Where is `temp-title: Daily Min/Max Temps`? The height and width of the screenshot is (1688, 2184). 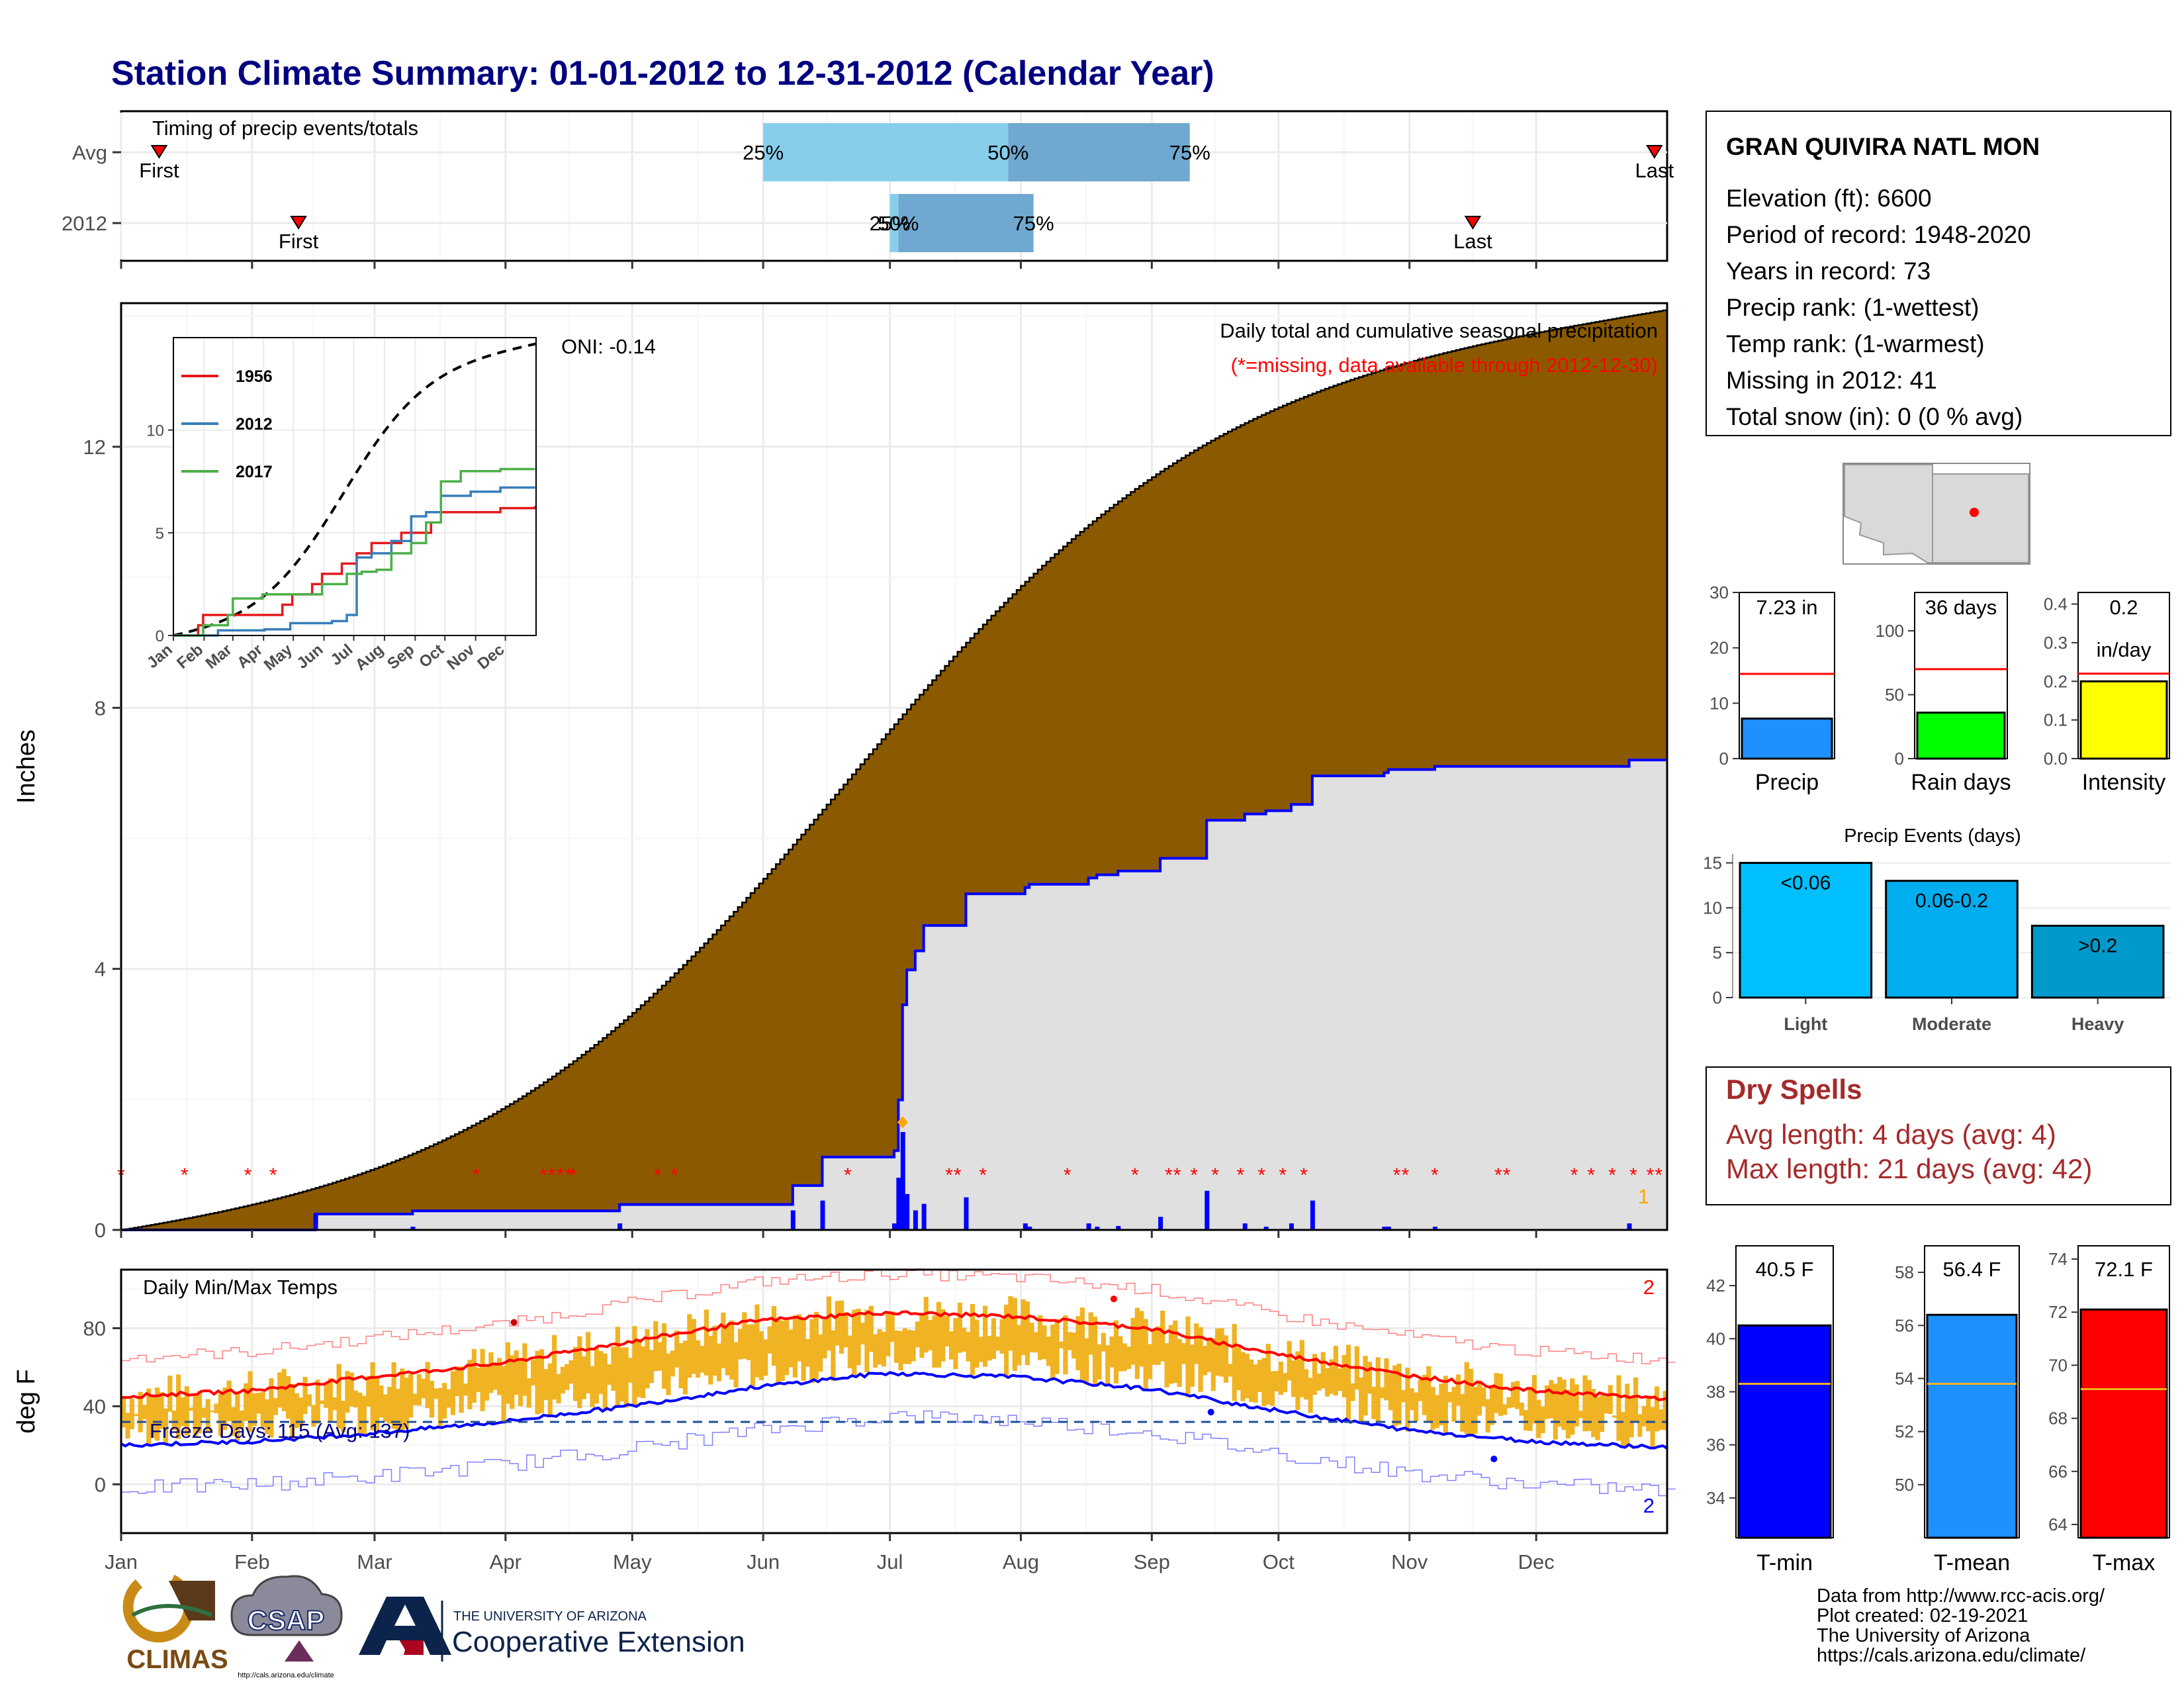 temp-title: Daily Min/Max Temps is located at coordinates (240, 1287).